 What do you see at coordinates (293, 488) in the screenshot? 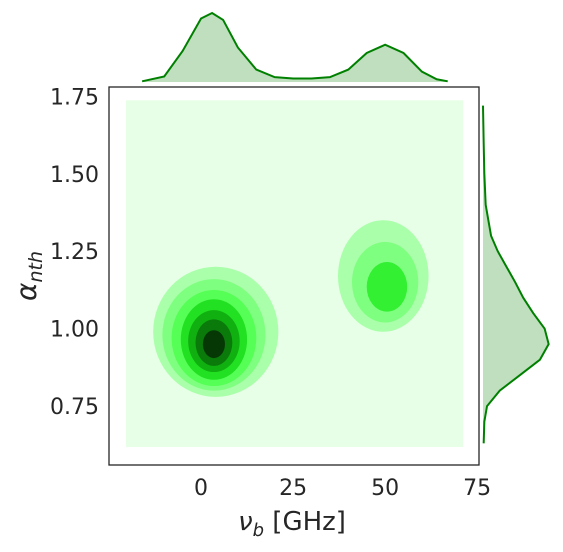
I see `x-tick-label: 25` at bounding box center [293, 488].